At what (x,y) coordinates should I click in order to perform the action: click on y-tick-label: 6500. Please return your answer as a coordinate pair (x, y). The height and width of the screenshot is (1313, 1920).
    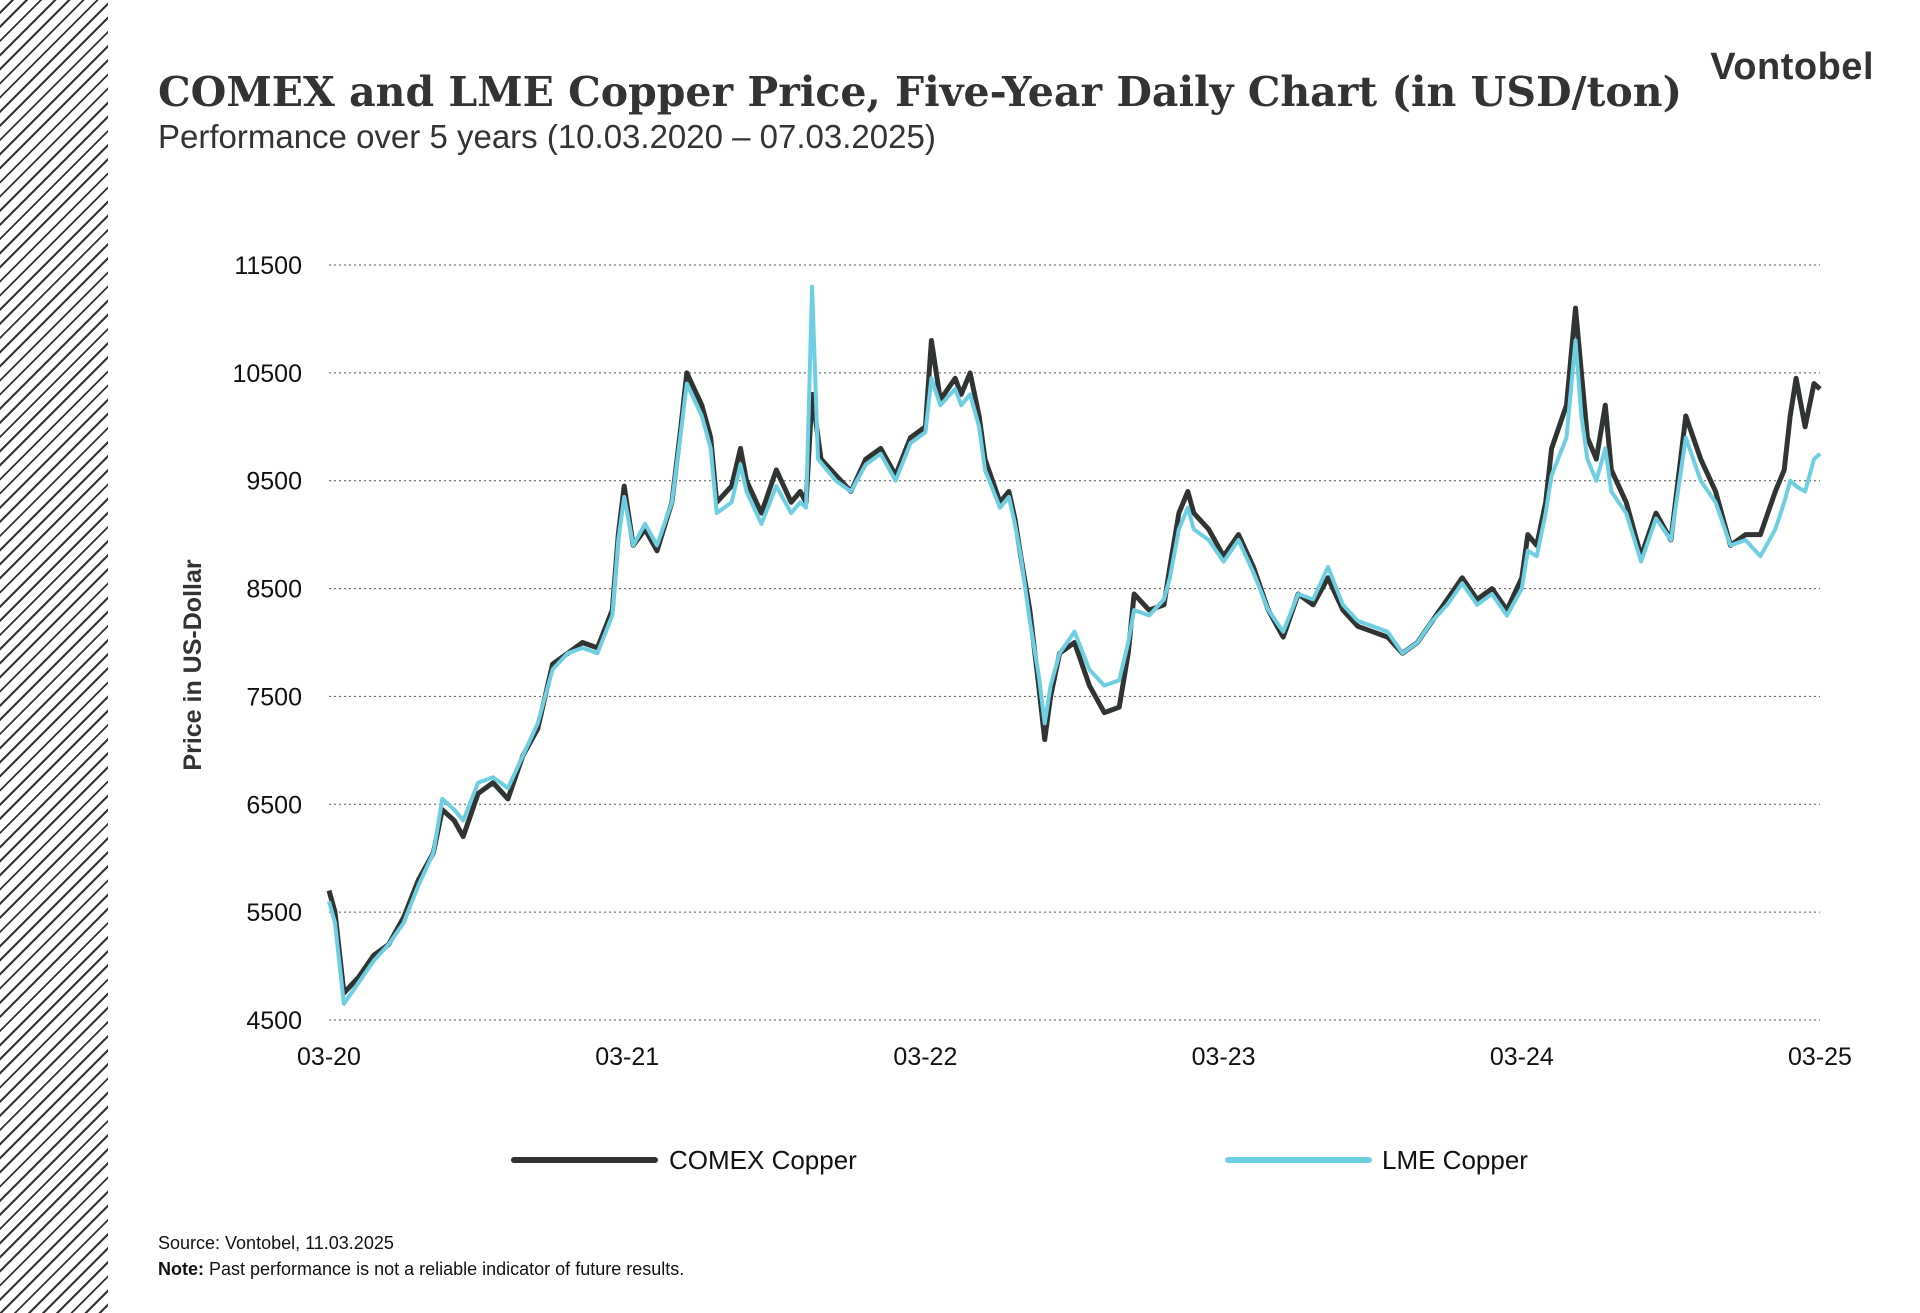
    Looking at the image, I should click on (274, 805).